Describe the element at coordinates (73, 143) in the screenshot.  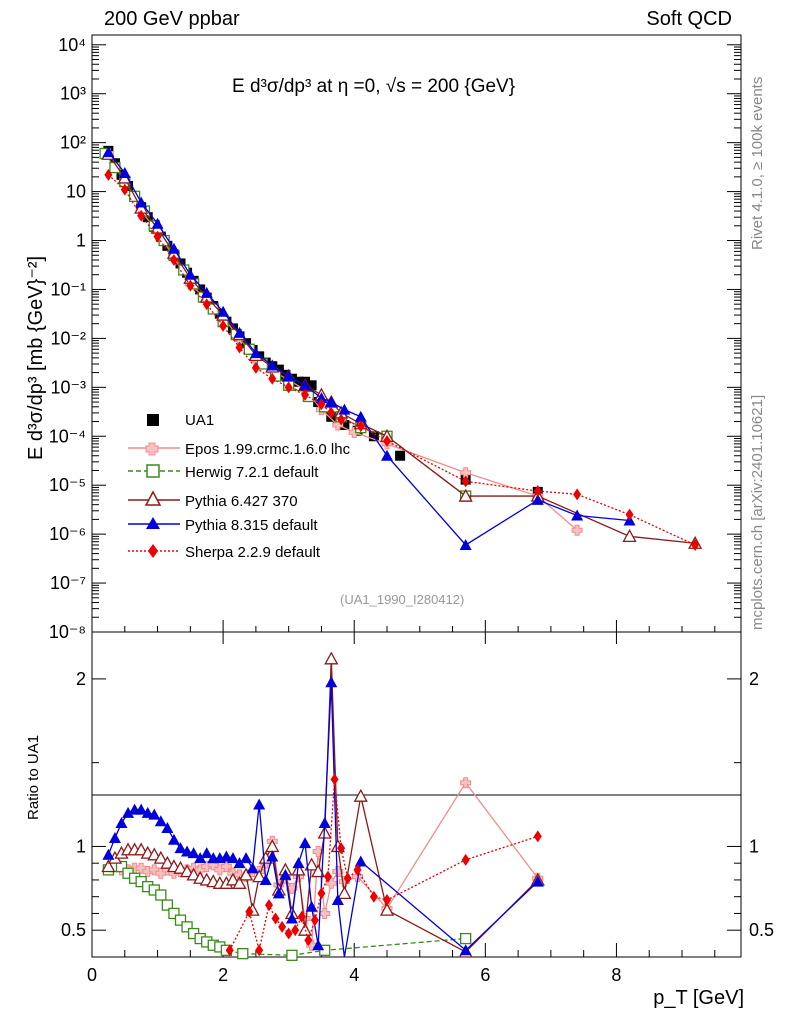
I see `y-main-tick-label: 10²` at that location.